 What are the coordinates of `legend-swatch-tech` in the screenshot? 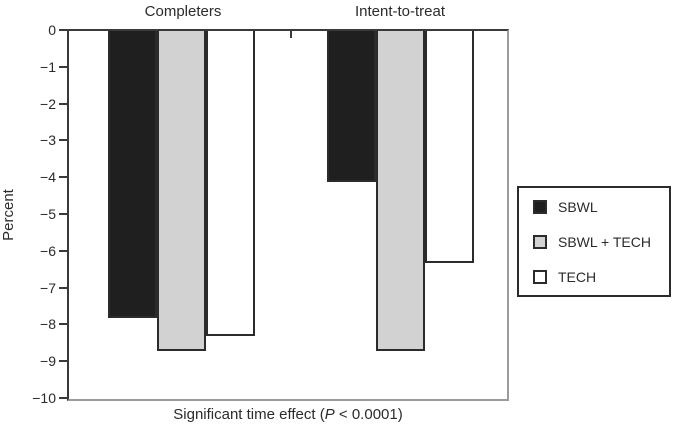 It's located at (540, 277).